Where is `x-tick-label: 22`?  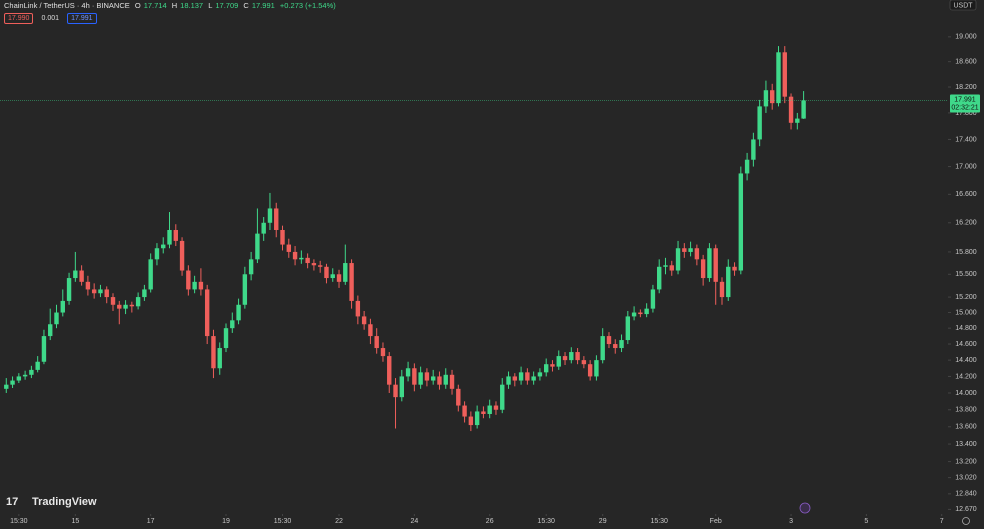 x-tick-label: 22 is located at coordinates (339, 521).